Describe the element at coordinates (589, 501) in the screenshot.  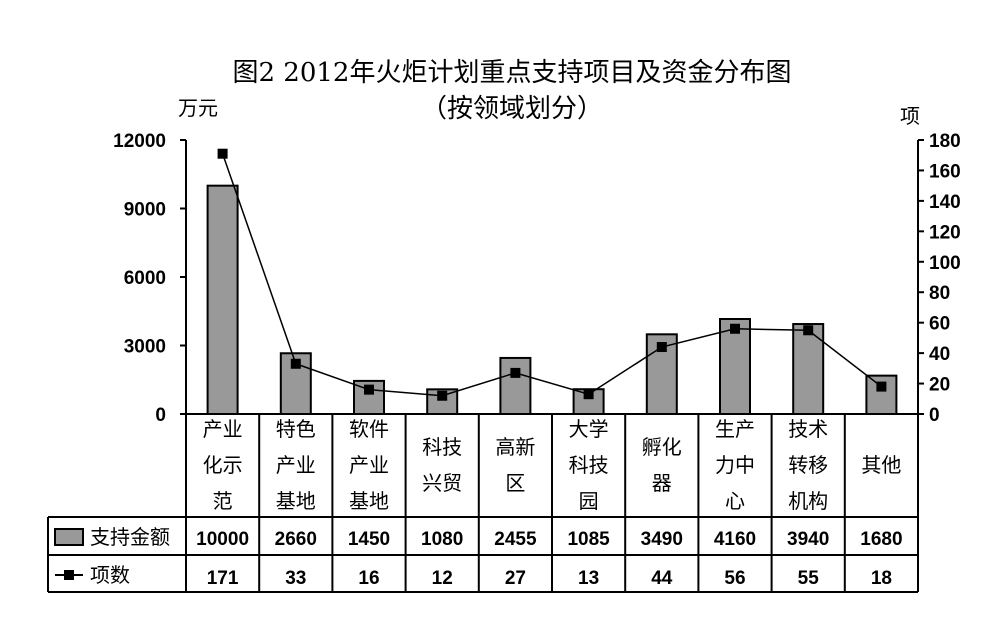
I see `category-label: 园` at that location.